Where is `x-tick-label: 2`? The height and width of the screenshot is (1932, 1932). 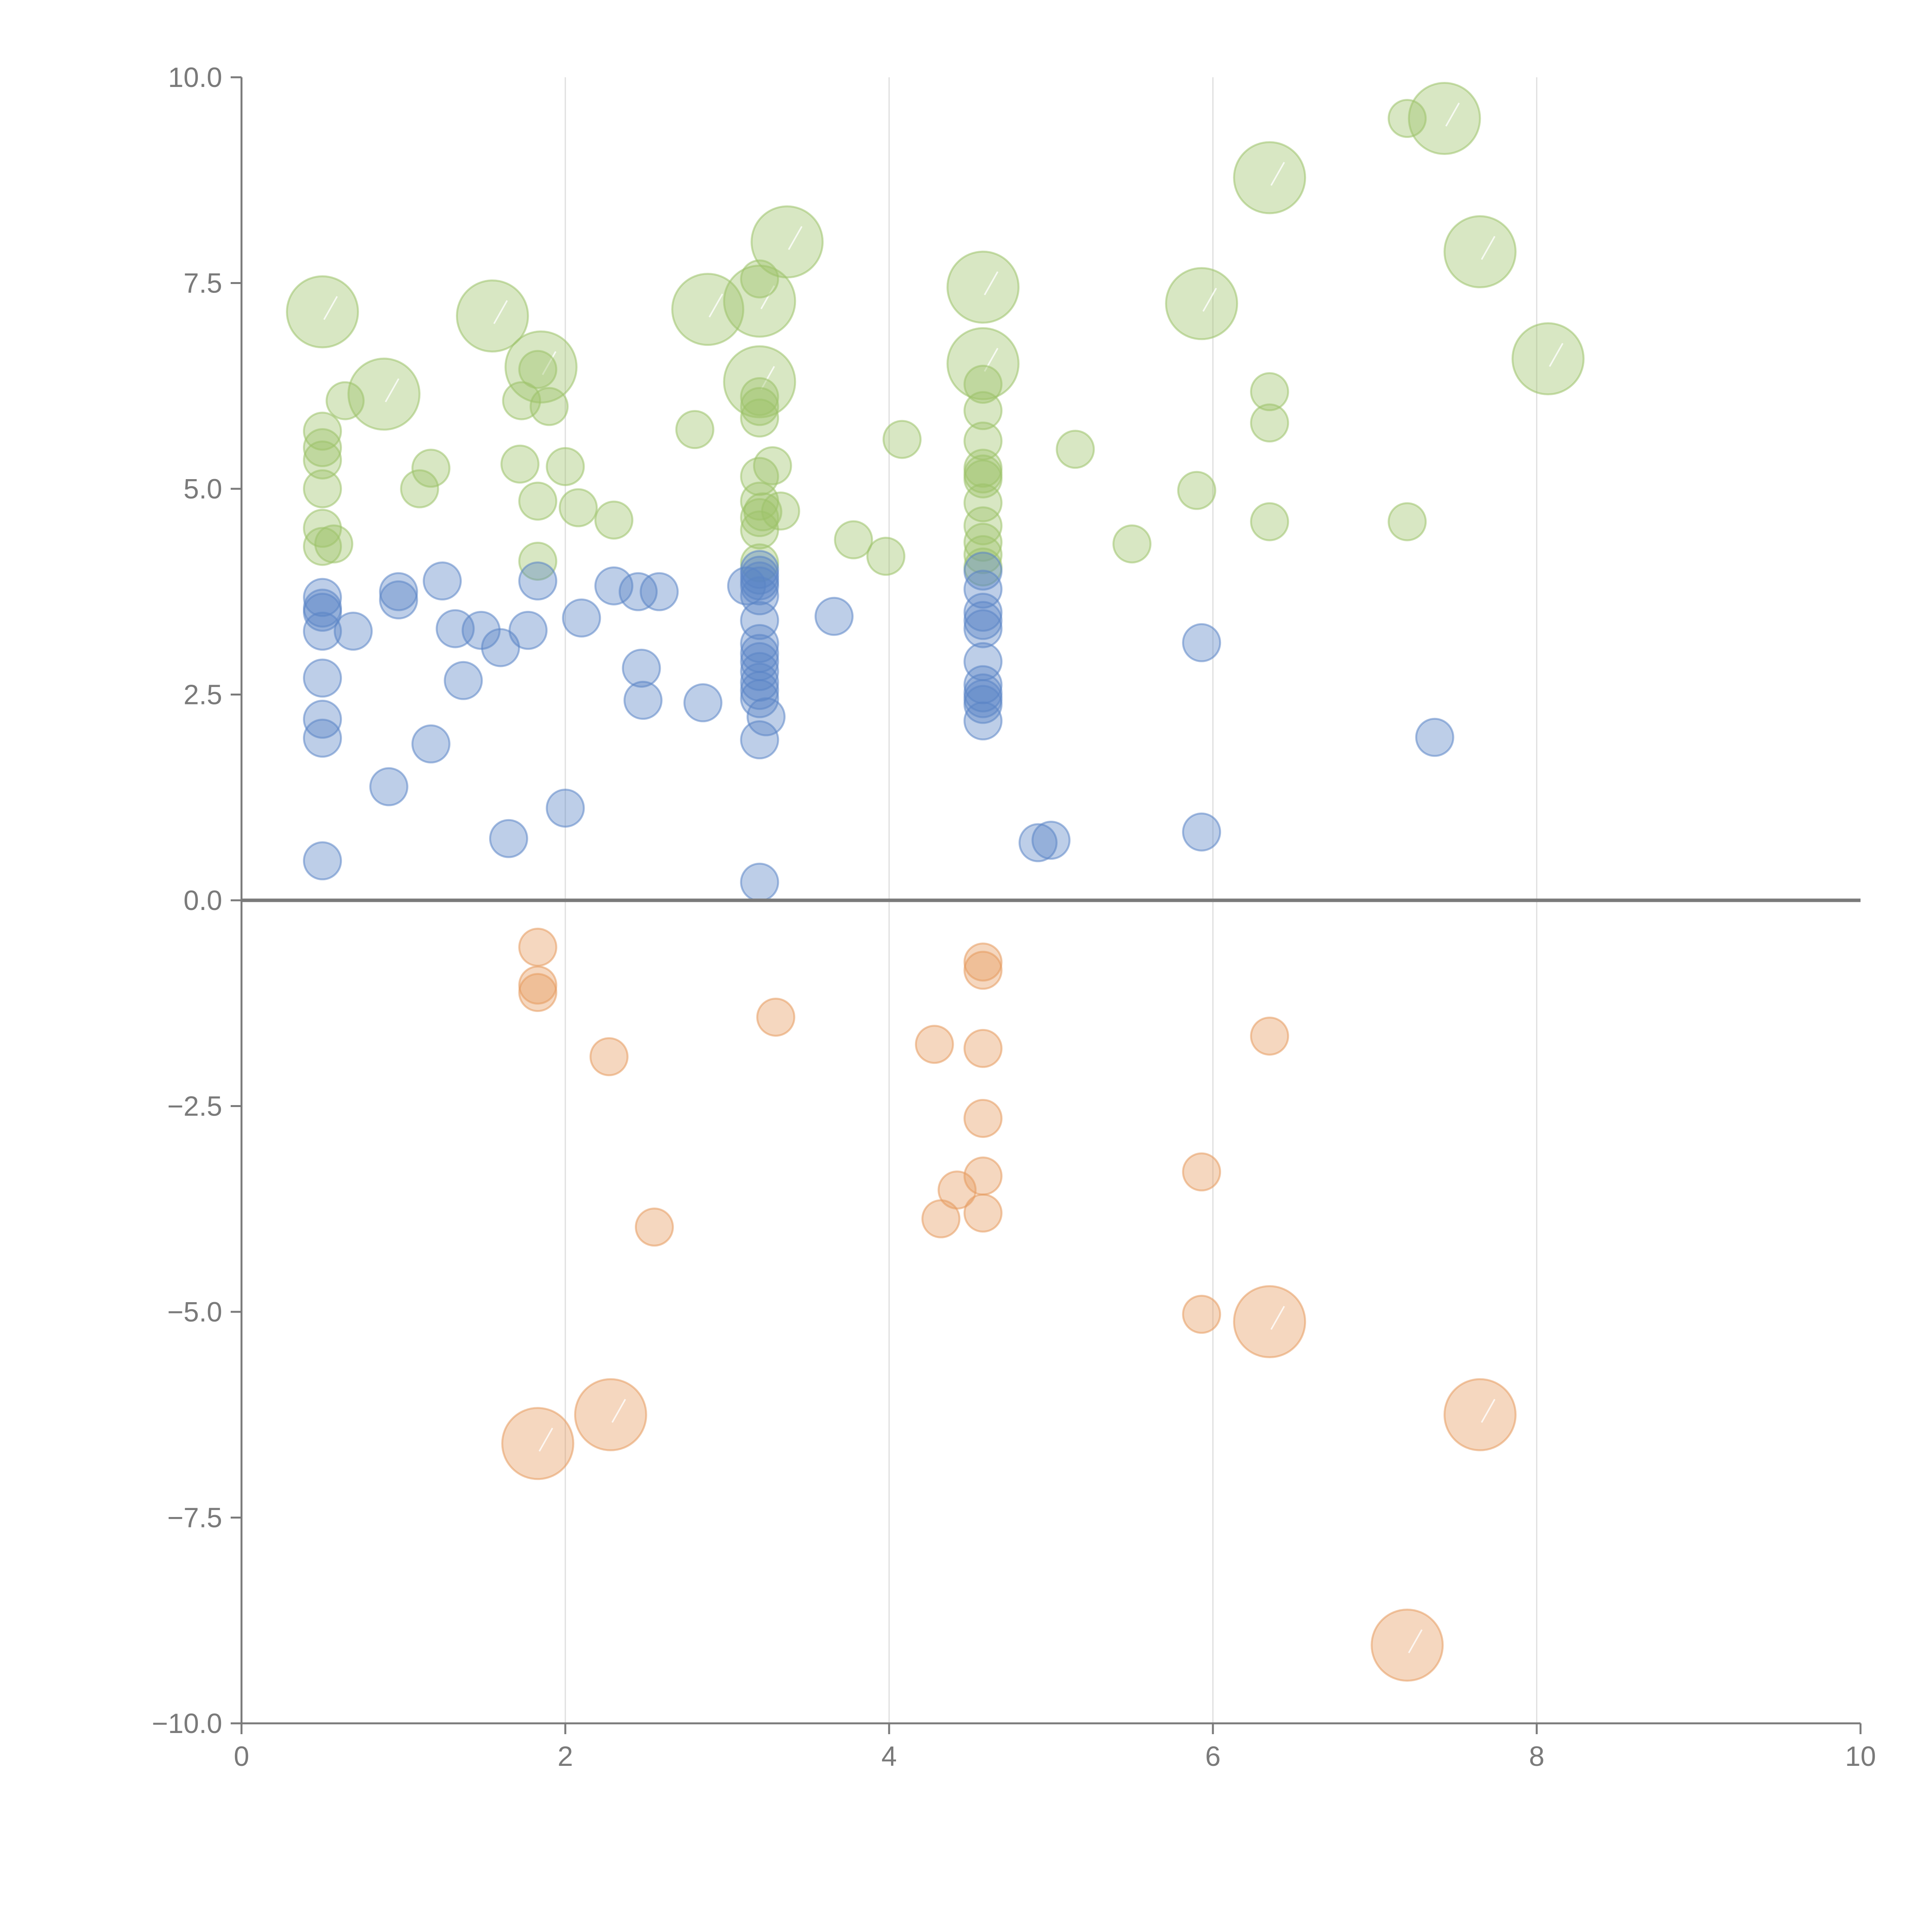
x-tick-label: 2 is located at coordinates (565, 1756).